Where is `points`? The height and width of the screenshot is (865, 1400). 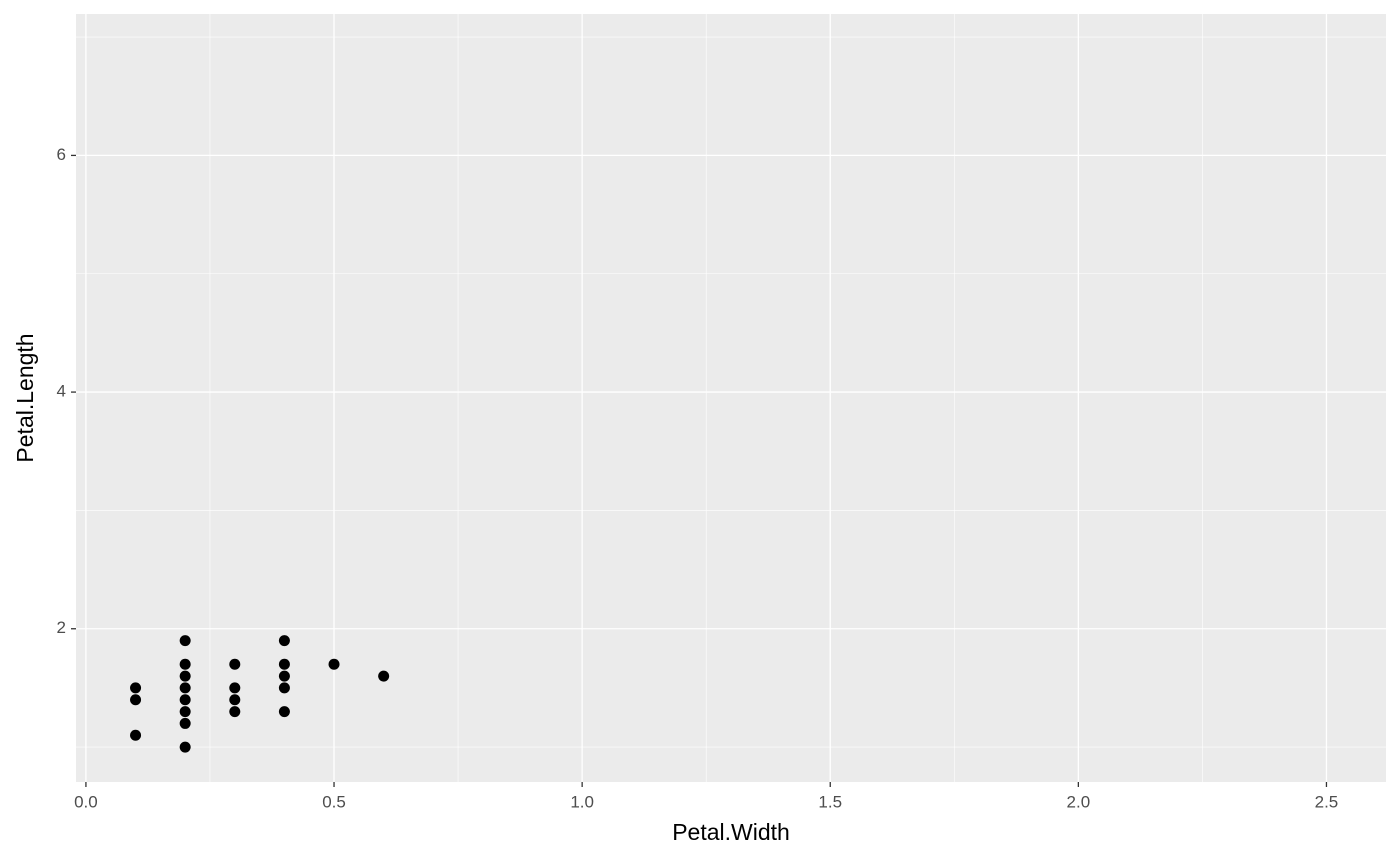 points is located at coordinates (260, 694).